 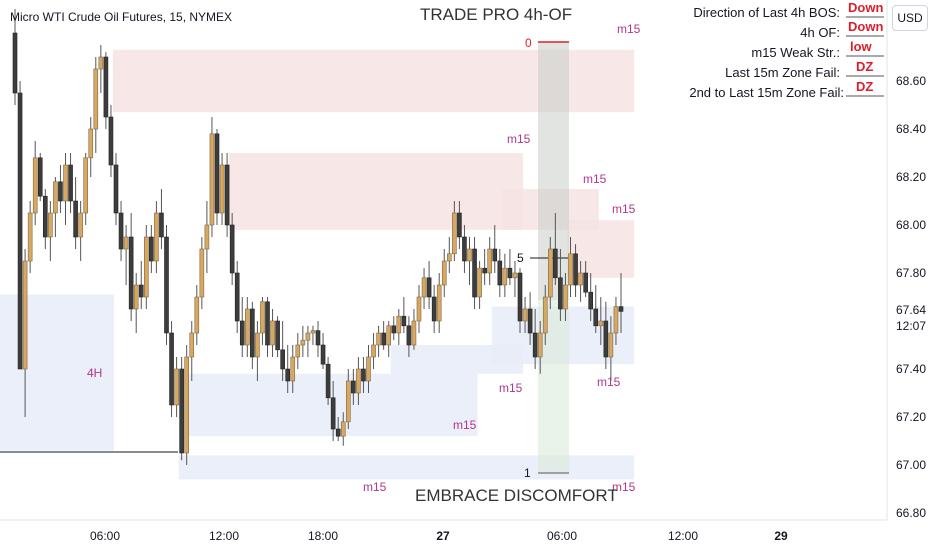 I want to click on projection-lower-box, so click(x=553, y=386).